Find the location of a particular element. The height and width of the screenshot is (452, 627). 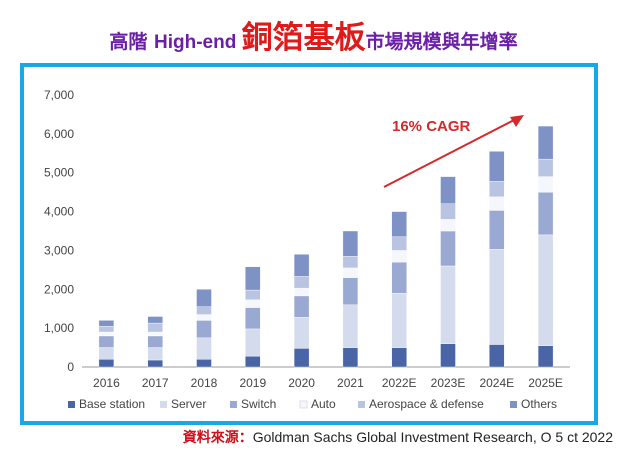

chart-title: 高階 High-end 銅箔基板市場規模與年增率 is located at coordinates (313, 34).